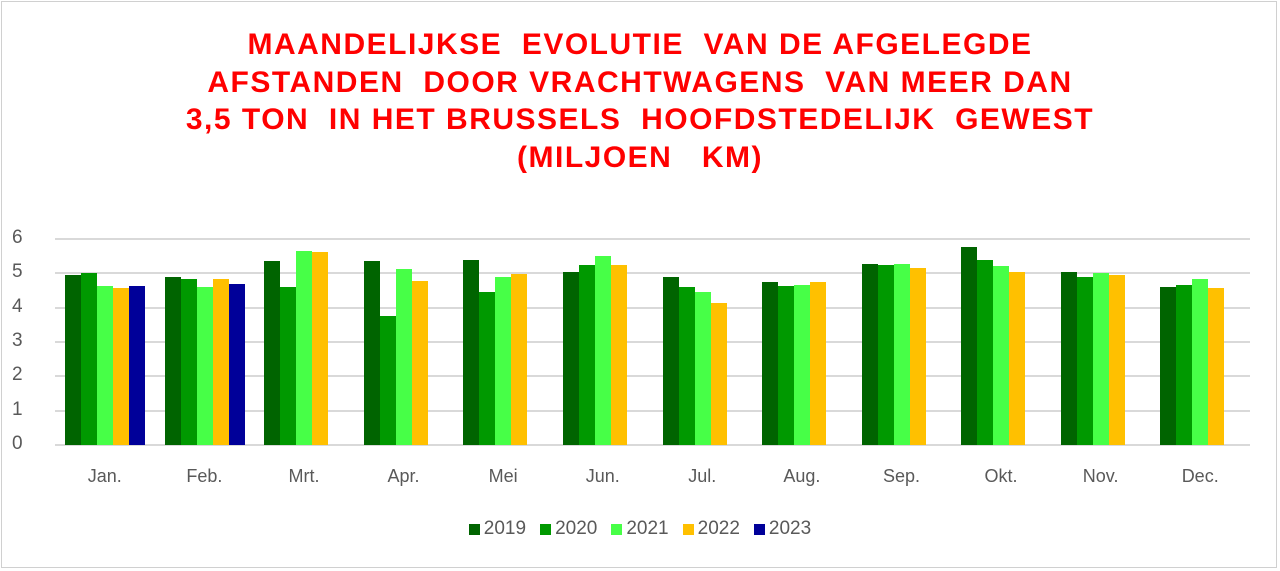 Image resolution: width=1280 pixels, height=571 pixels. Describe the element at coordinates (17, 409) in the screenshot. I see `y-tick-label: 1` at that location.